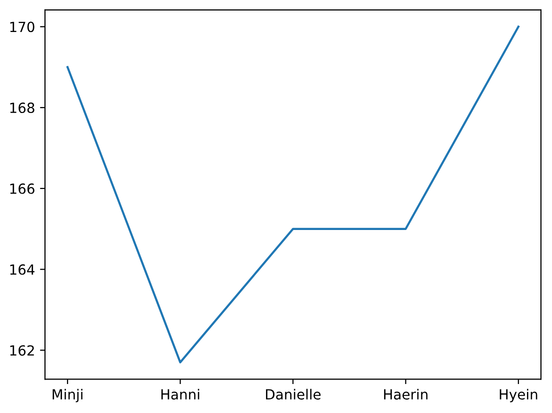  What do you see at coordinates (293, 394) in the screenshot?
I see `x-tick-label: Danielle` at bounding box center [293, 394].